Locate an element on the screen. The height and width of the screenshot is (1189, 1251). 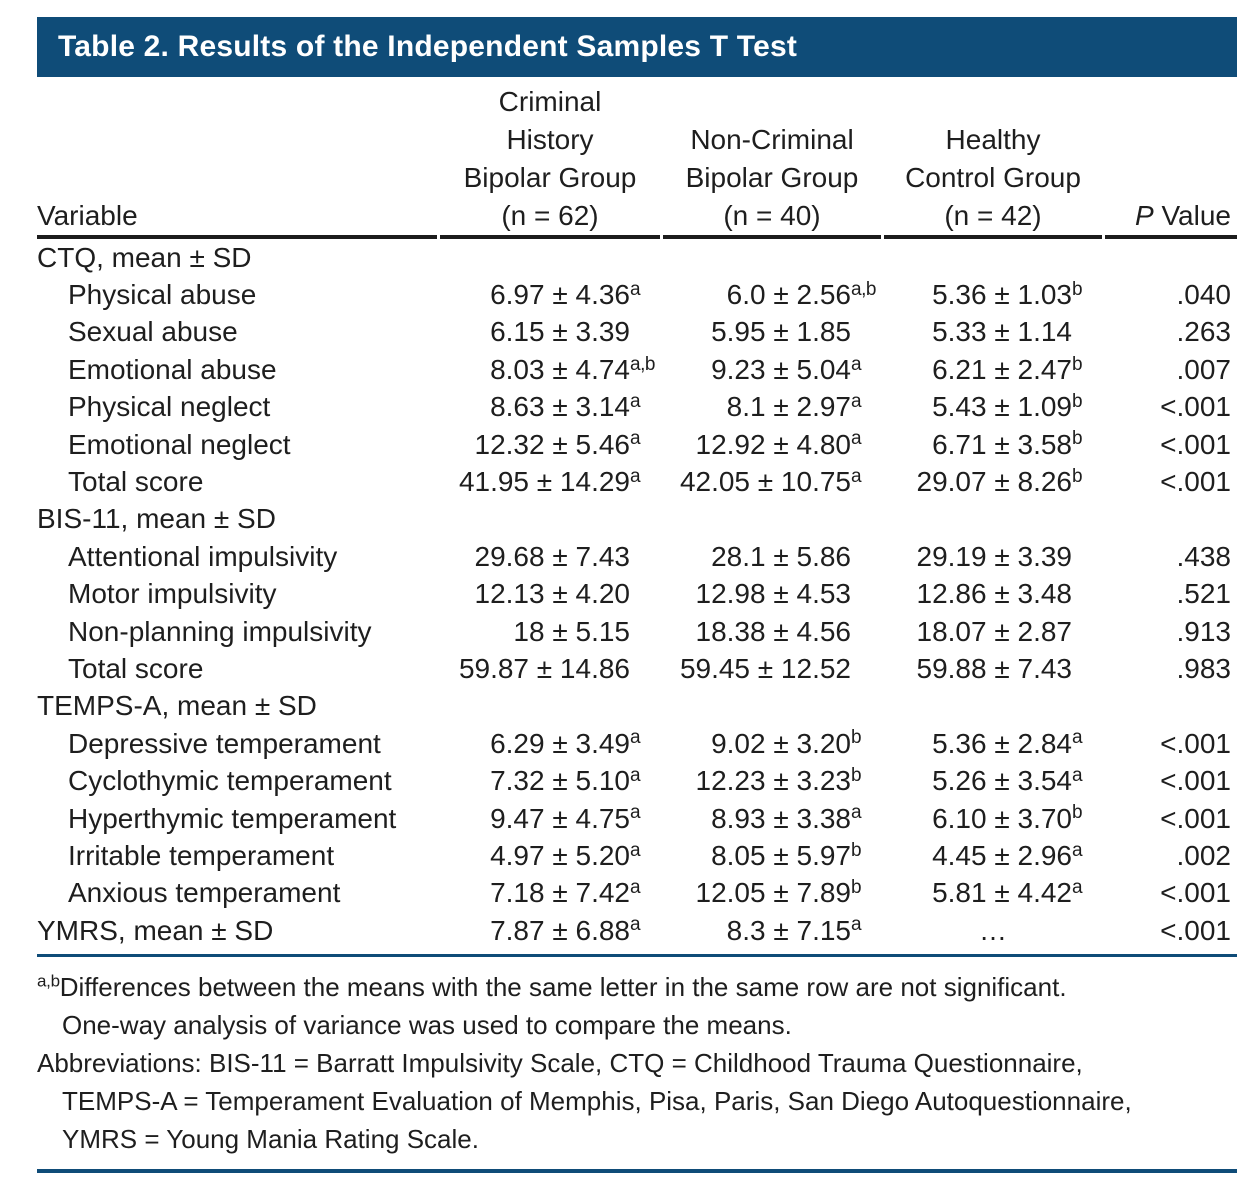
row-label: TEMPS-A, mean ± SD is located at coordinates (177, 706).